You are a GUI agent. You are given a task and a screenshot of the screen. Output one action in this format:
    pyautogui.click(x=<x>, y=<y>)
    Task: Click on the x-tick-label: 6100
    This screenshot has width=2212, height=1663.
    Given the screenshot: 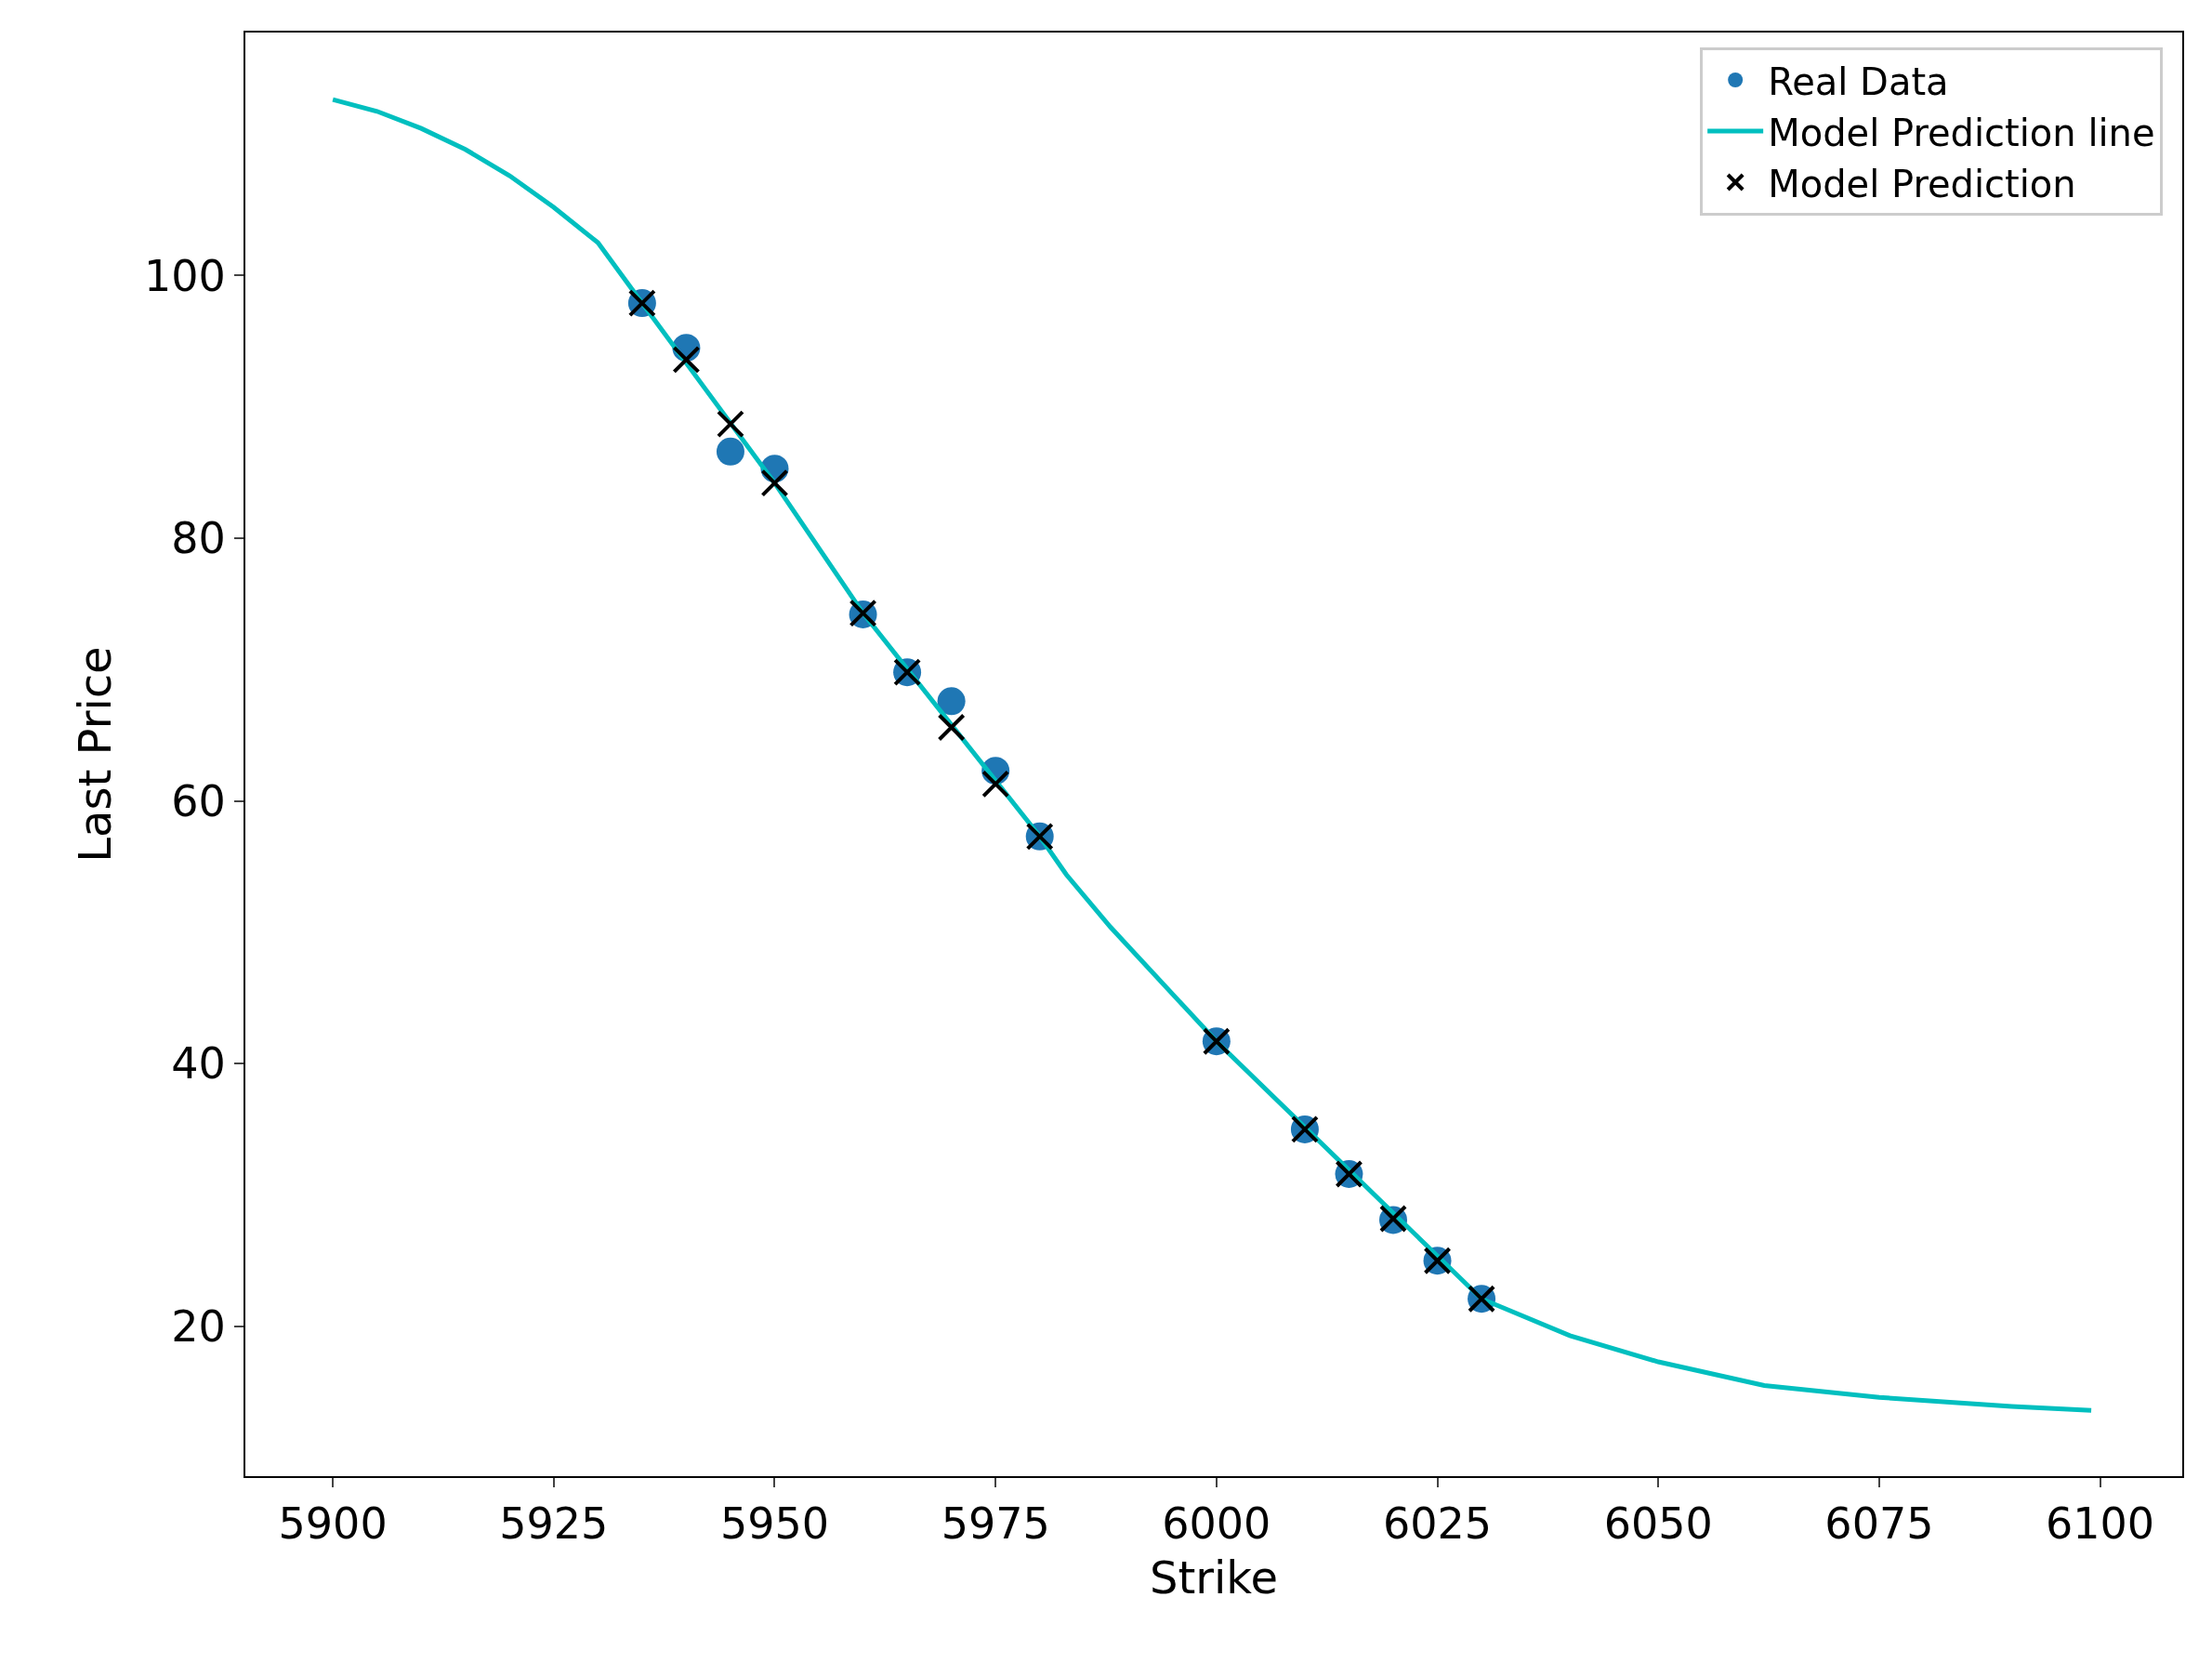 What is the action you would take?
    pyautogui.click(x=2100, y=1524)
    